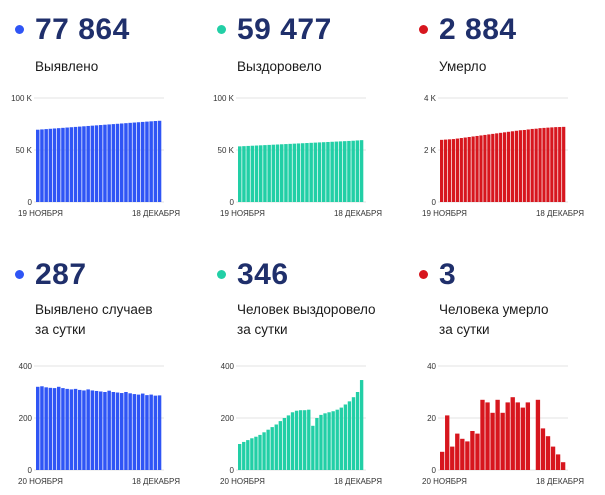  What do you see at coordinates (430, 98) in the screenshot?
I see `y-tick-label: 4 K` at bounding box center [430, 98].